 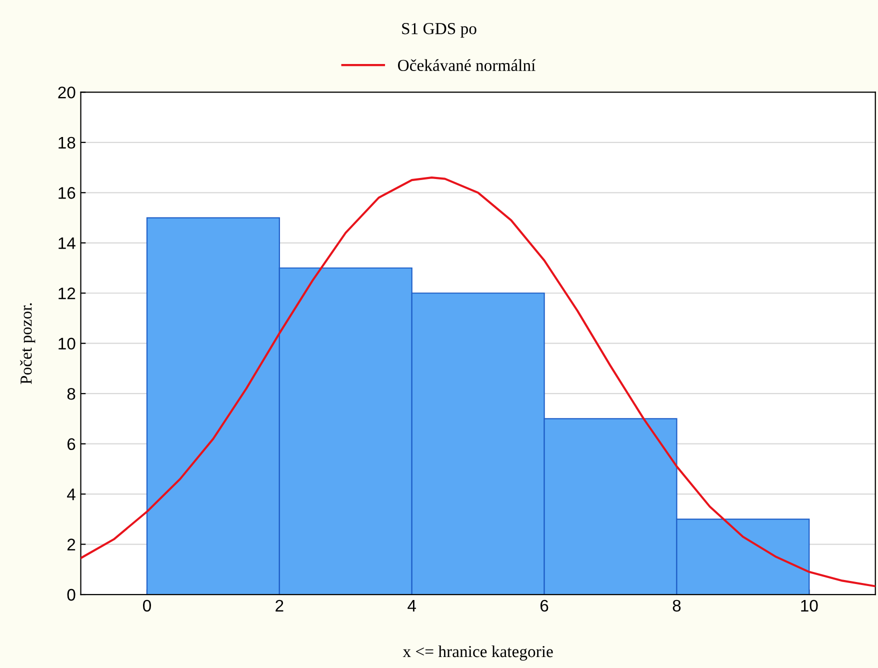 What do you see at coordinates (71, 594) in the screenshot?
I see `y-tick-label: 0` at bounding box center [71, 594].